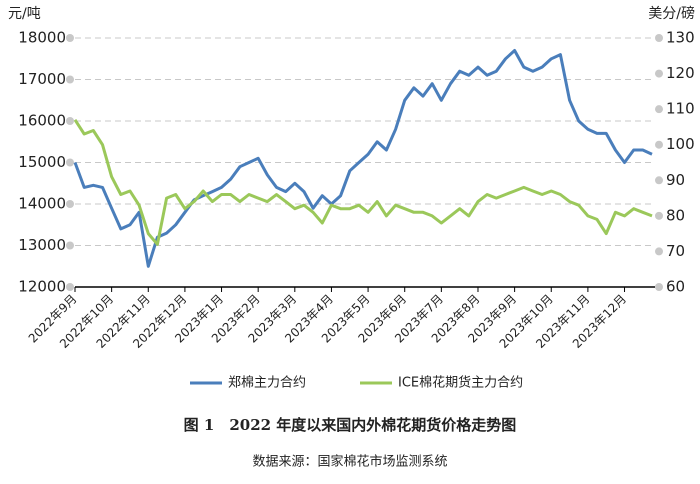  What do you see at coordinates (460, 383) in the screenshot?
I see `legend-label: ICE棉花期货主力合约` at bounding box center [460, 383].